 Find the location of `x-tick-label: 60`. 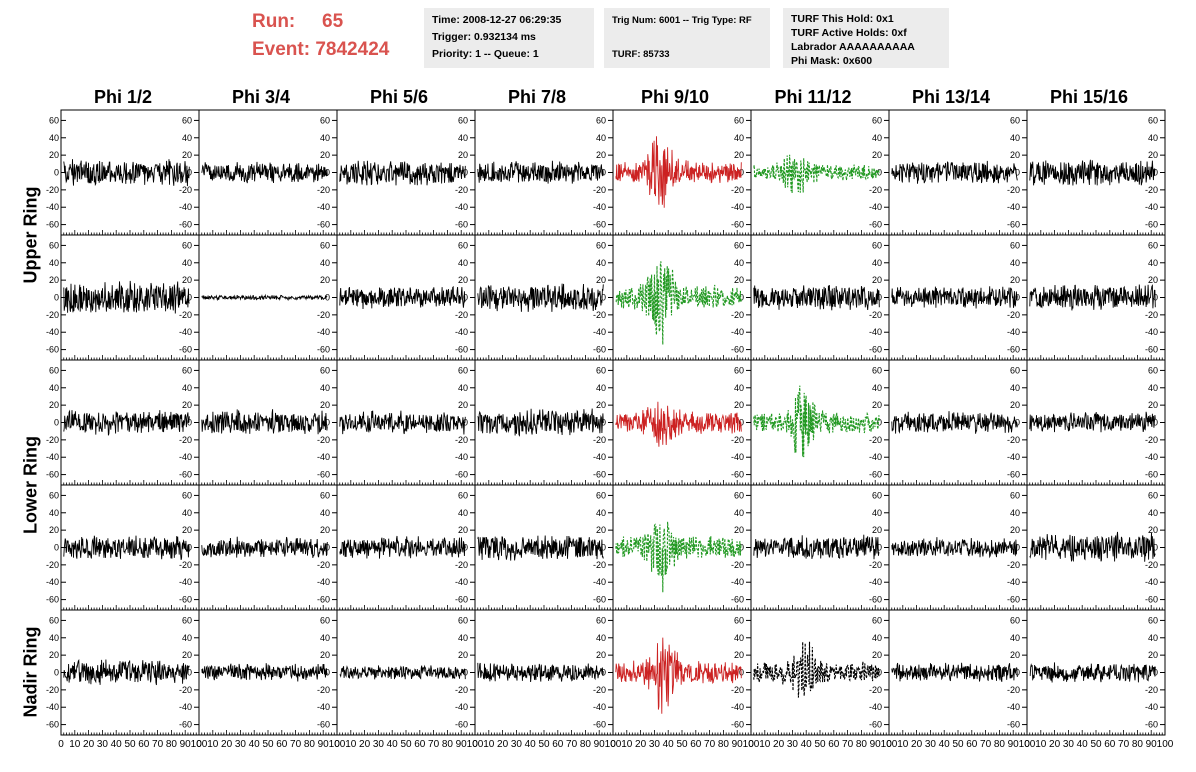

x-tick-label: 60 is located at coordinates (972, 744).